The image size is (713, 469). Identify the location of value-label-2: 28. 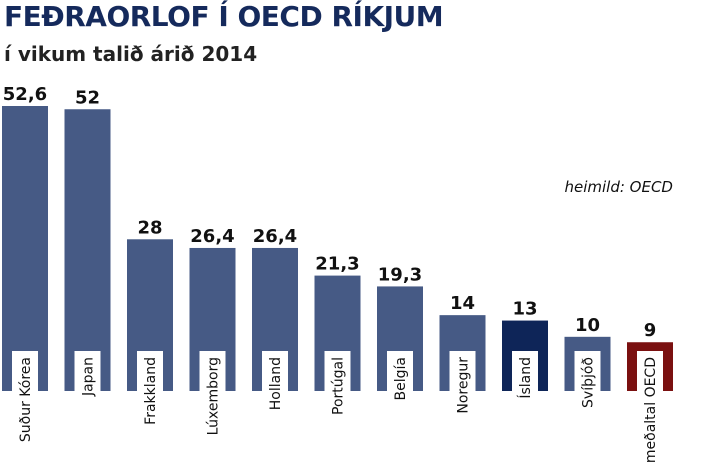
(149, 227).